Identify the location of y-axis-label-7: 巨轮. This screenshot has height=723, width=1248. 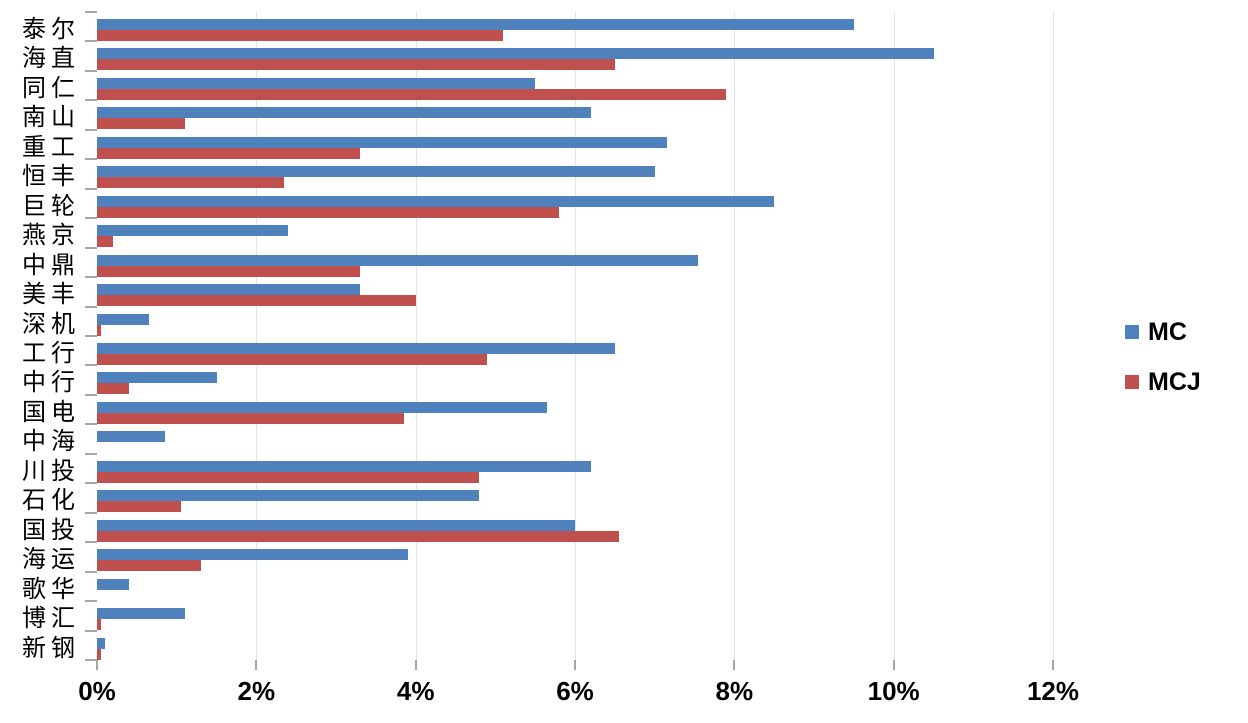
(51, 206).